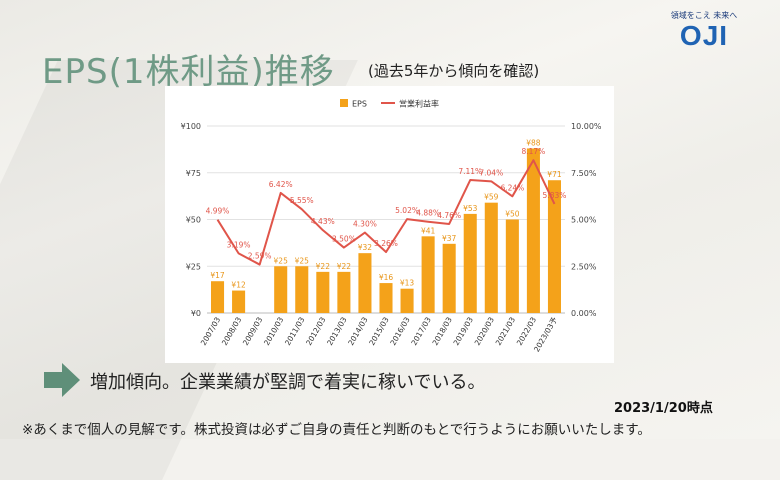 This screenshot has height=480, width=780. I want to click on x-tick-label: 2022/03, so click(526, 331).